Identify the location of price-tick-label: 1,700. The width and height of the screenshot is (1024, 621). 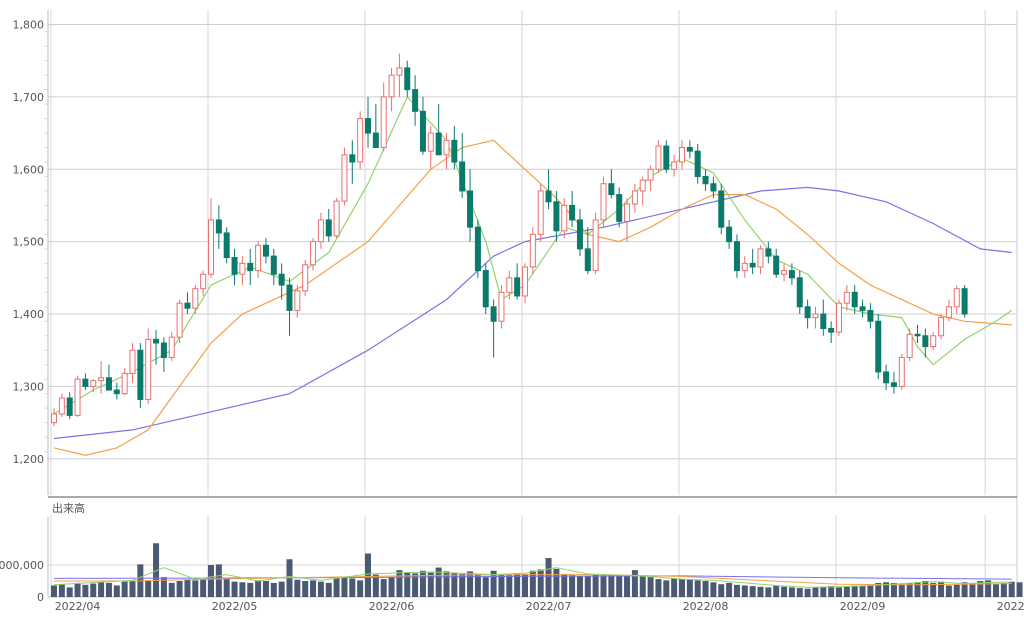
(29, 97).